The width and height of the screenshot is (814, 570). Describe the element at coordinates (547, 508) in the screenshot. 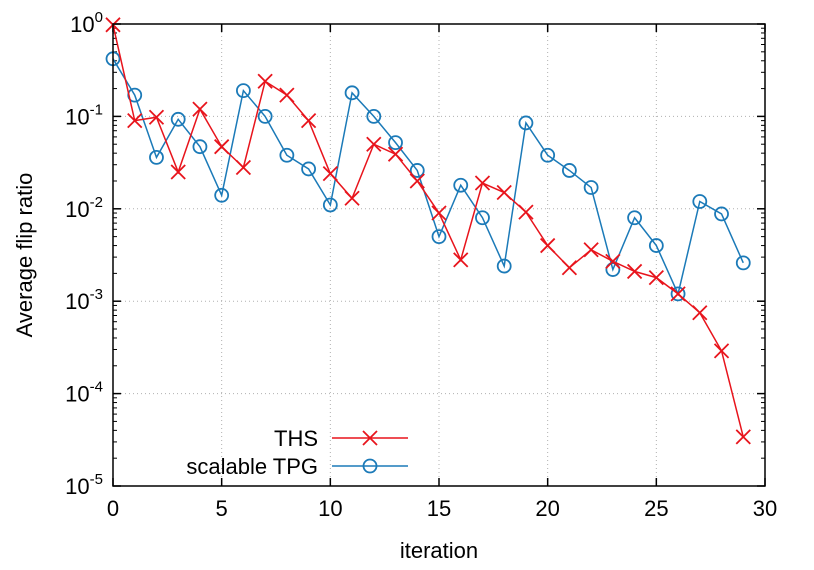

I see `x-tick-label: 20` at that location.